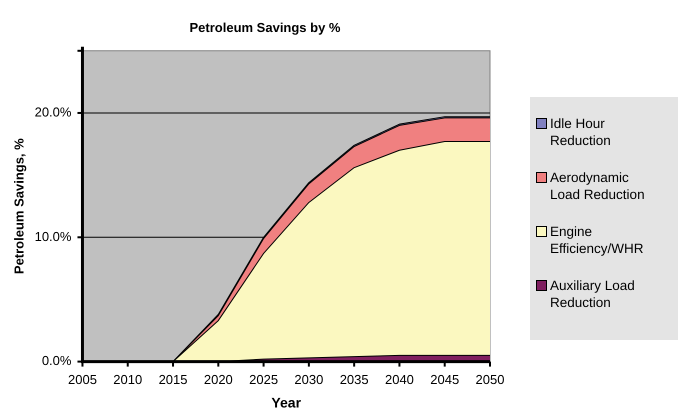 This screenshot has width=678, height=416. I want to click on x-tick-label: 2020, so click(218, 379).